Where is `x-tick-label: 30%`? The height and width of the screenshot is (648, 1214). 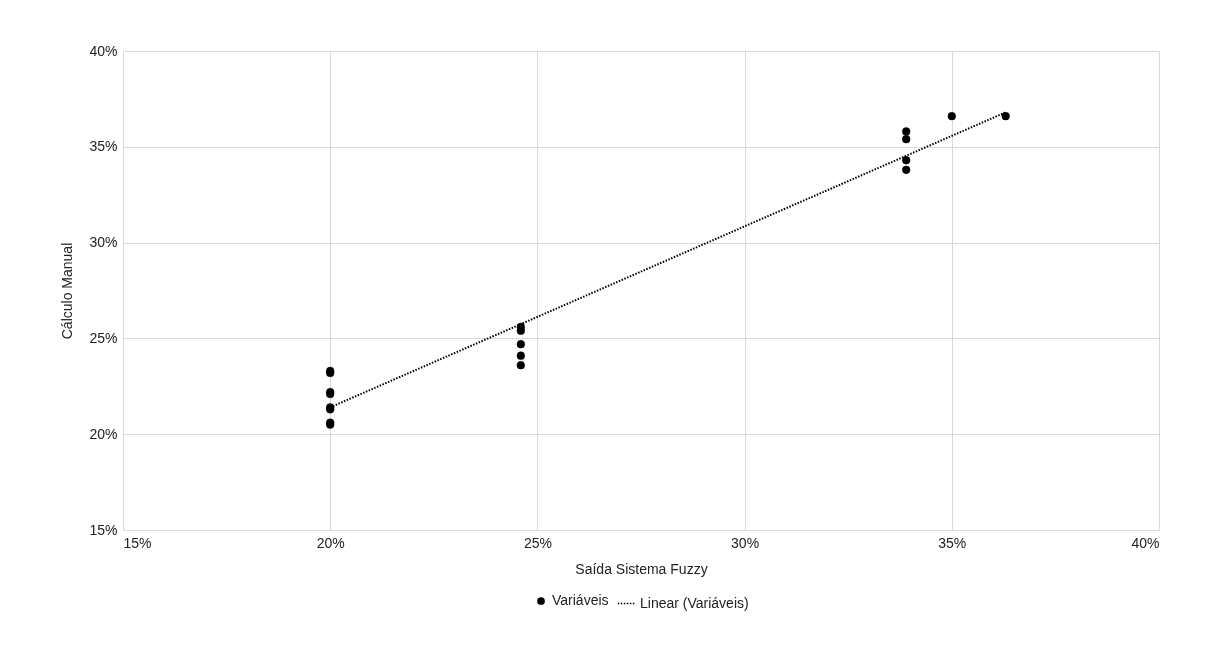
x-tick-label: 30% is located at coordinates (745, 542).